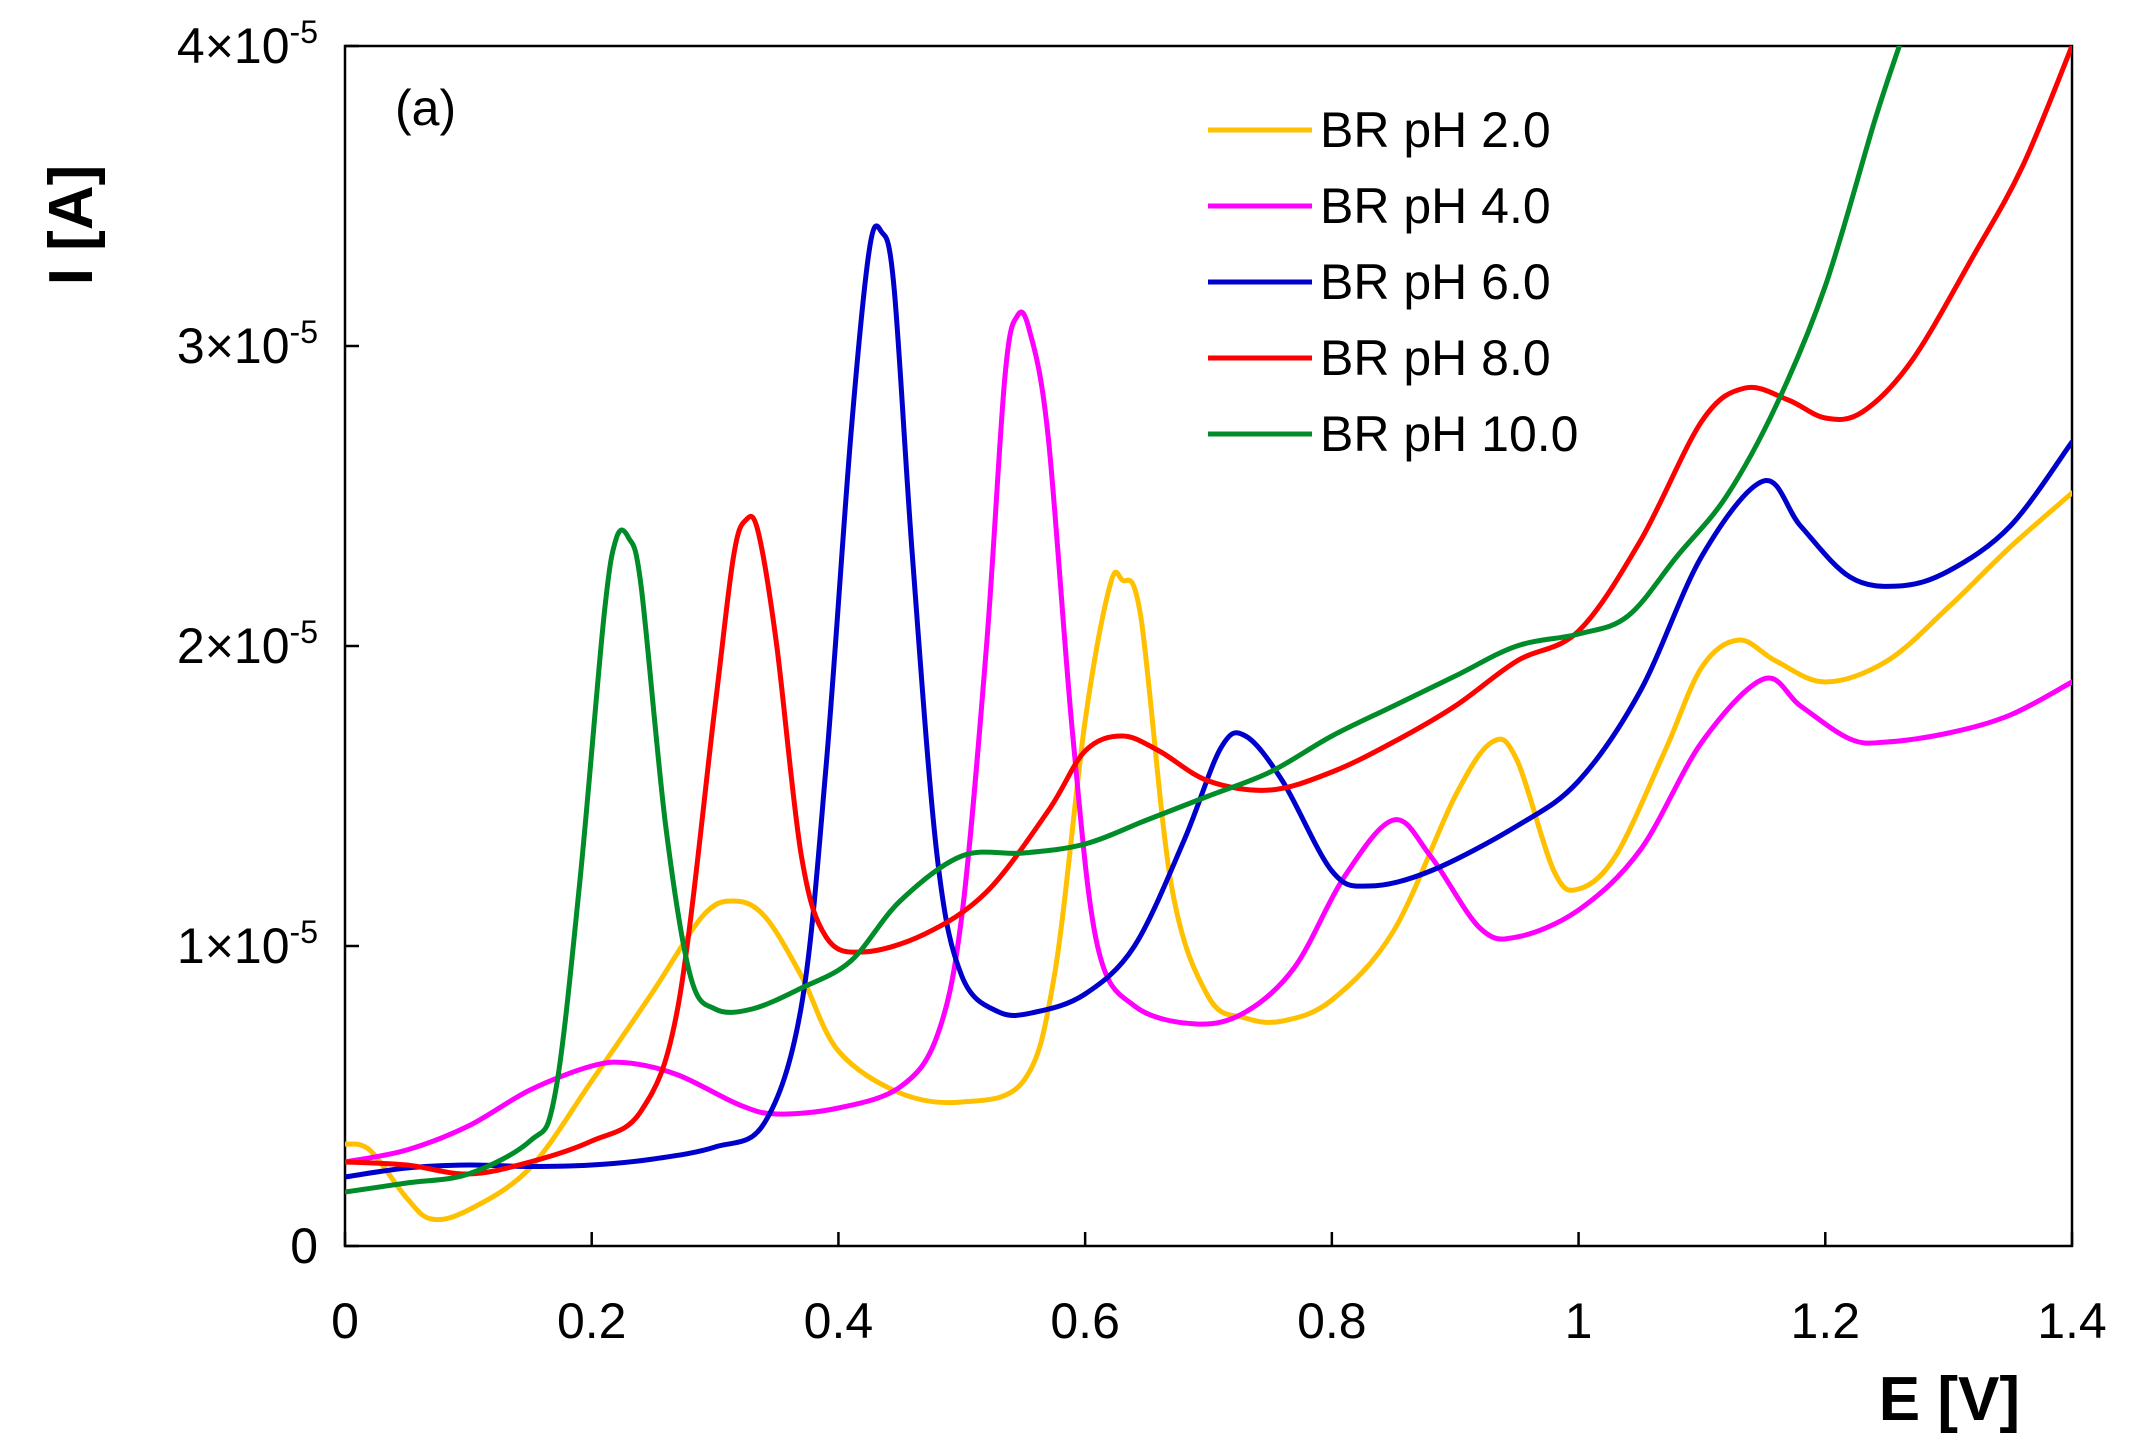 The height and width of the screenshot is (1456, 2139). I want to click on y-tick-label: 4×10⁻⁵, so click(247, 44).